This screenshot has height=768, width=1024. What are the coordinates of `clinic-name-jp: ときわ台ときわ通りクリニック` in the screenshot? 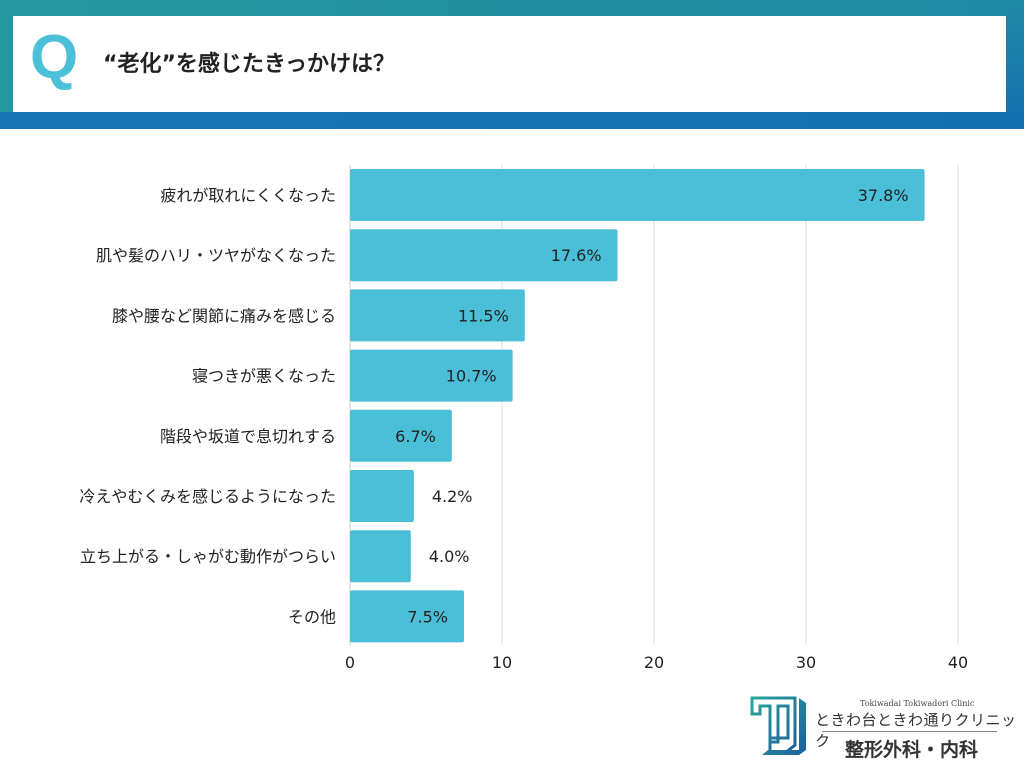 It's located at (916, 730).